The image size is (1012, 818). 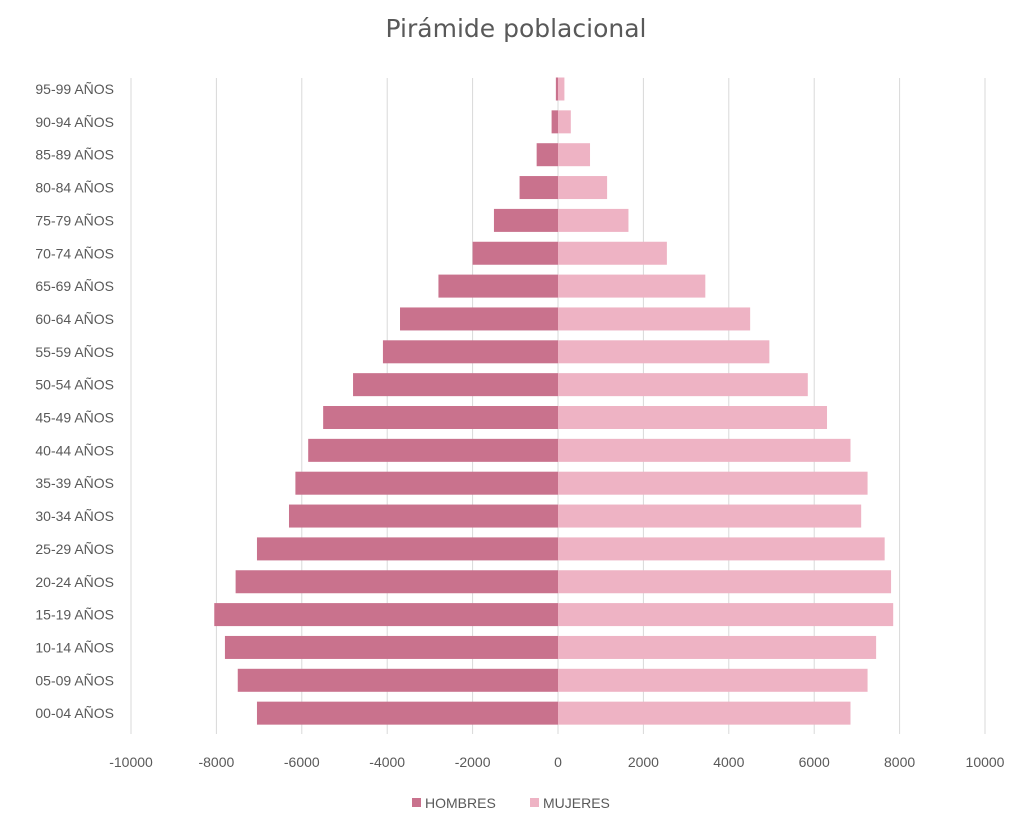 I want to click on category-label: 45-49 AÑOS, so click(x=74, y=418).